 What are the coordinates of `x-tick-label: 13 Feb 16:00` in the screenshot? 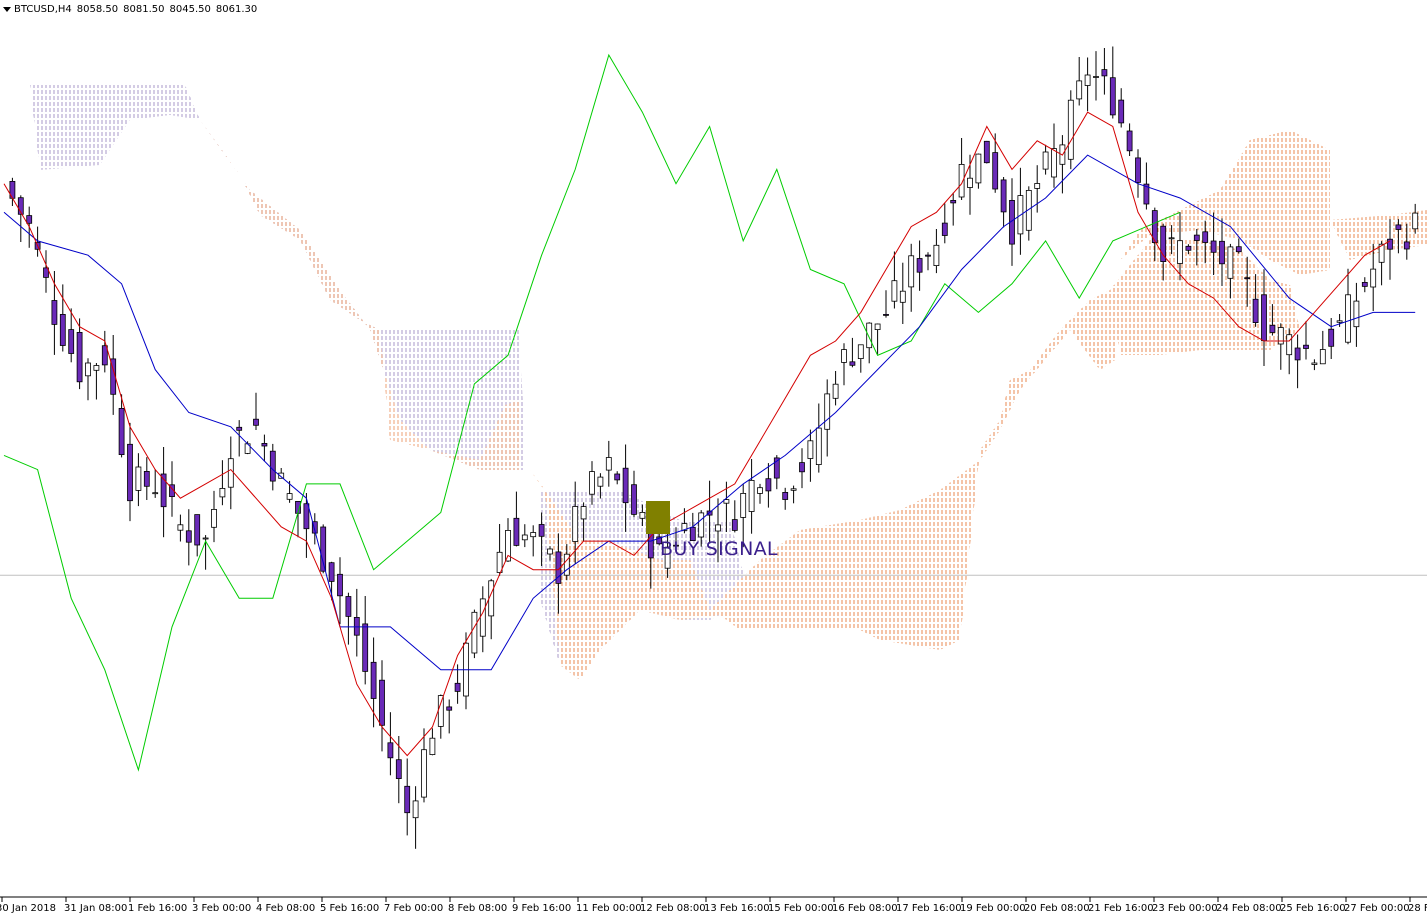 It's located at (737, 908).